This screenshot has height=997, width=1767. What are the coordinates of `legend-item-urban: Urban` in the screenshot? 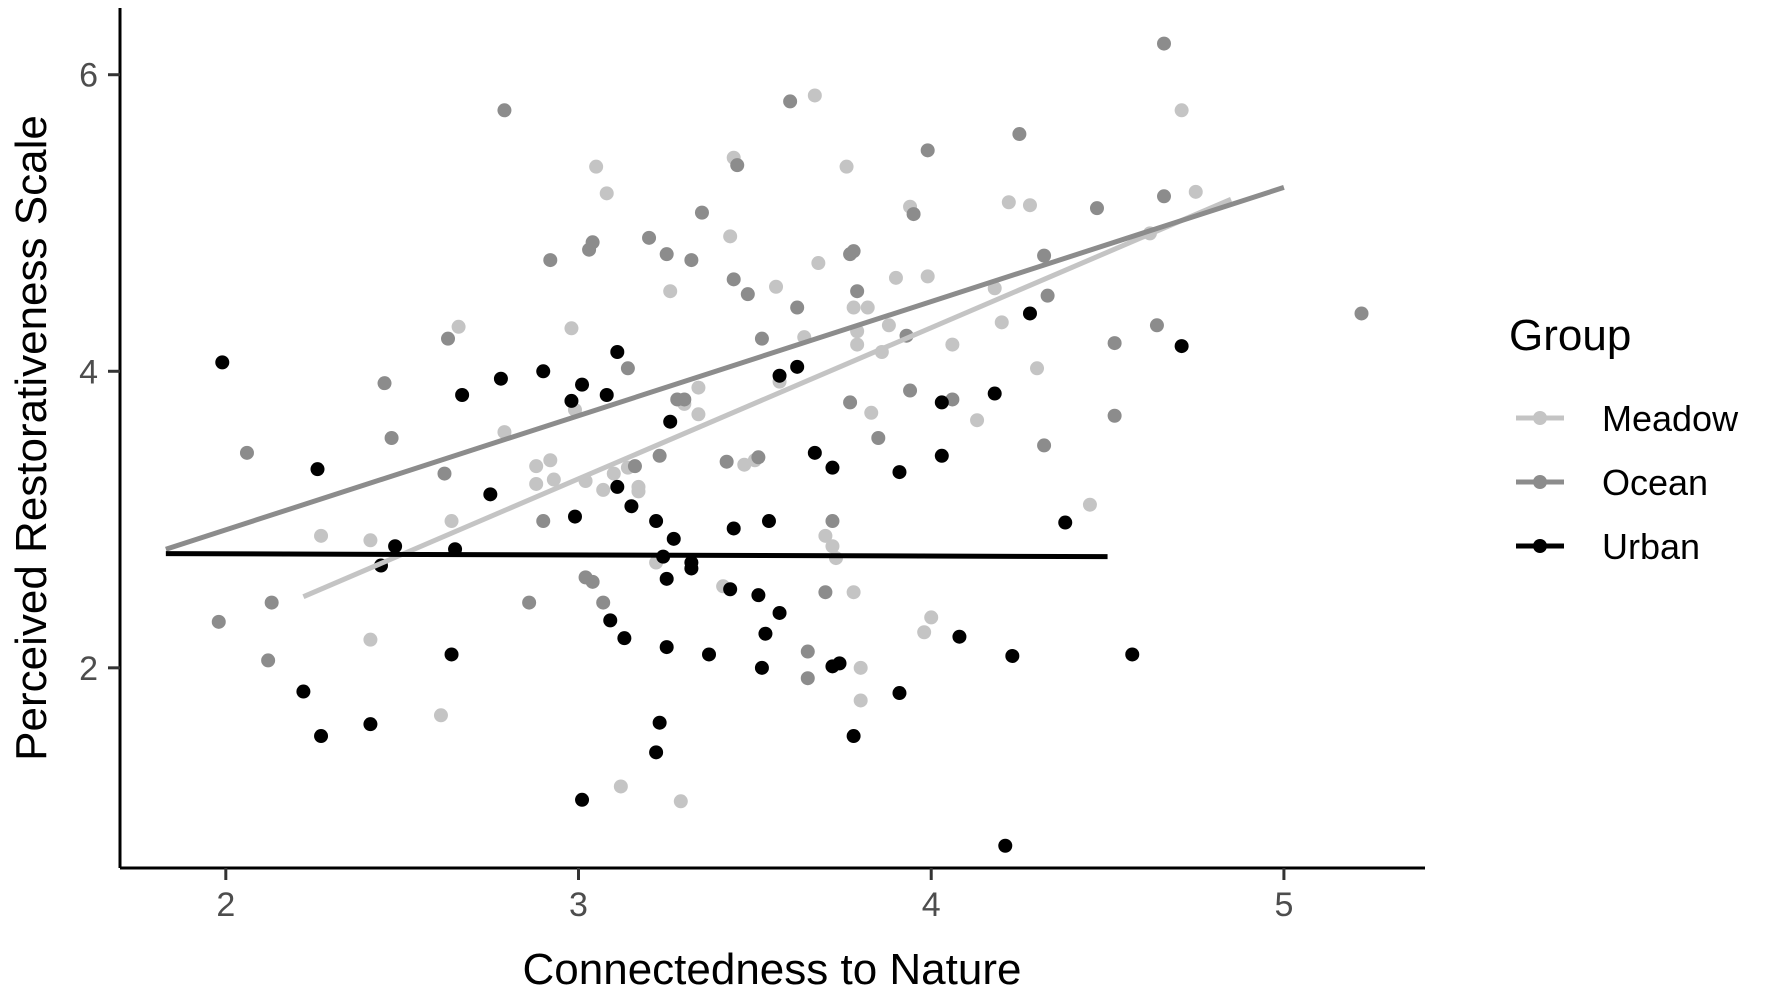 It's located at (1608, 546).